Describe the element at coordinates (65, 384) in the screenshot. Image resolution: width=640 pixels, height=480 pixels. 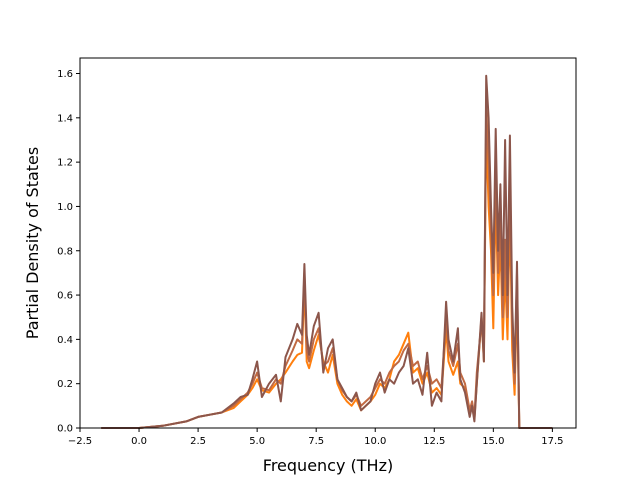
I see `y-tick-label: 0.2` at that location.